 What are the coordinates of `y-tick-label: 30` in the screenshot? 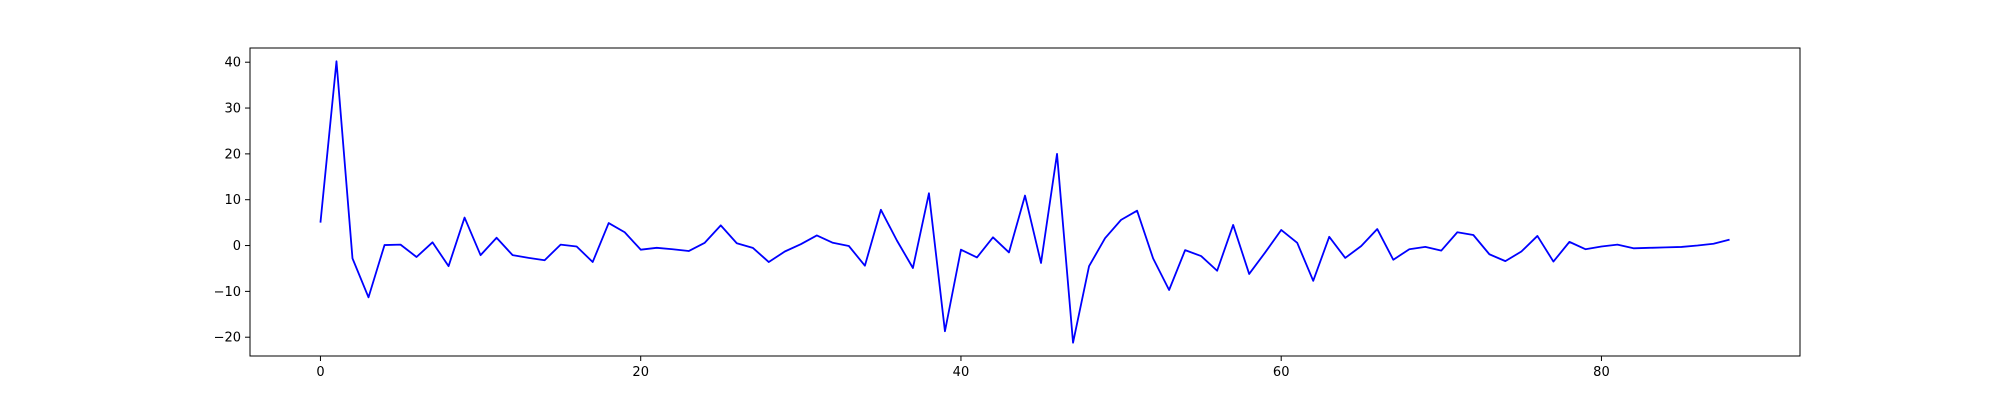 It's located at (232, 109).